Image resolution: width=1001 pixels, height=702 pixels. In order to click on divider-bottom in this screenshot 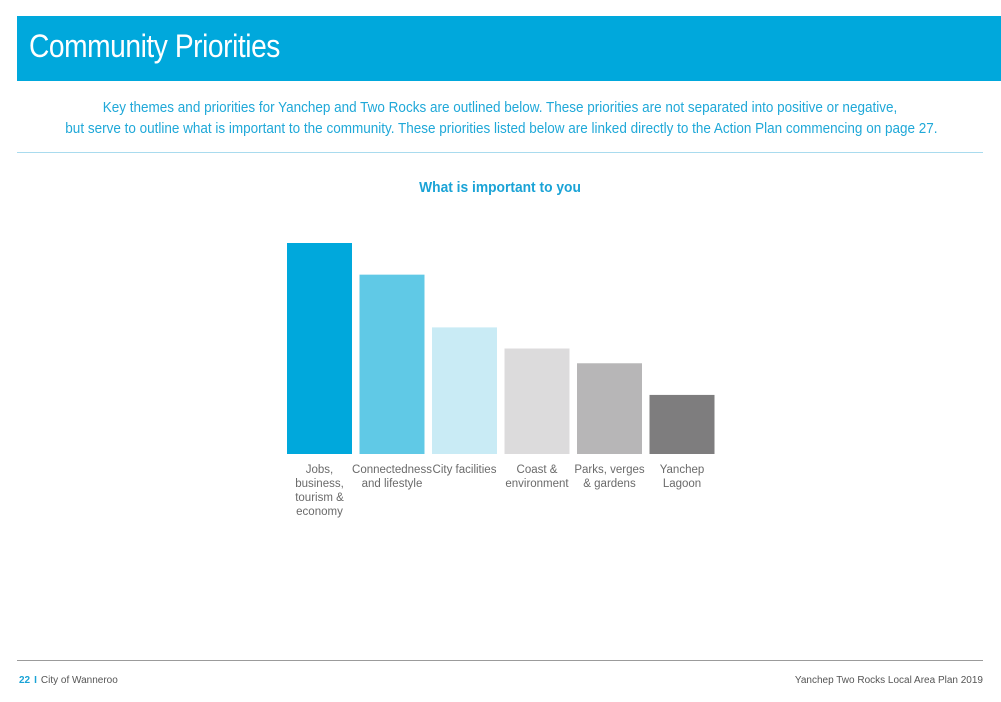, I will do `click(500, 660)`.